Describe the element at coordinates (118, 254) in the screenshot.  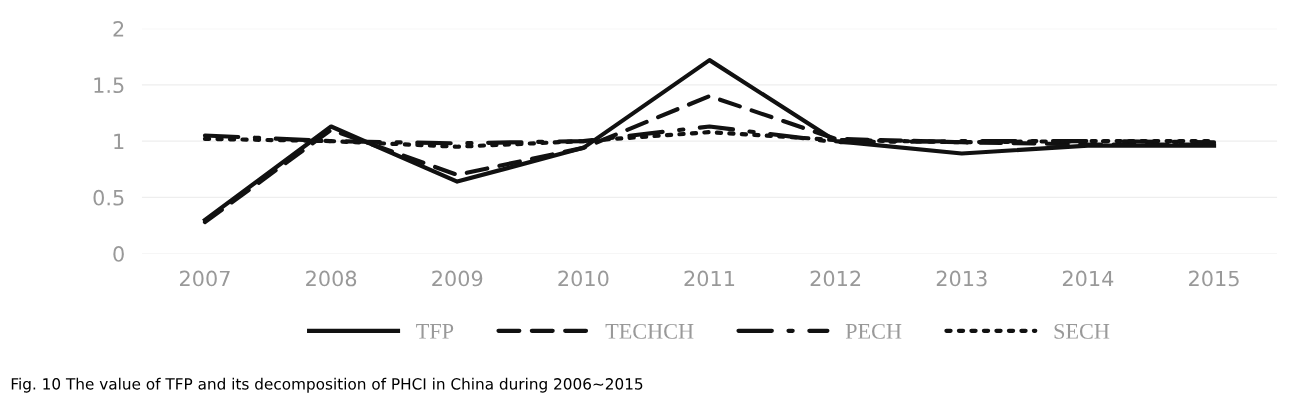
I see `y-tick-label: 0` at that location.